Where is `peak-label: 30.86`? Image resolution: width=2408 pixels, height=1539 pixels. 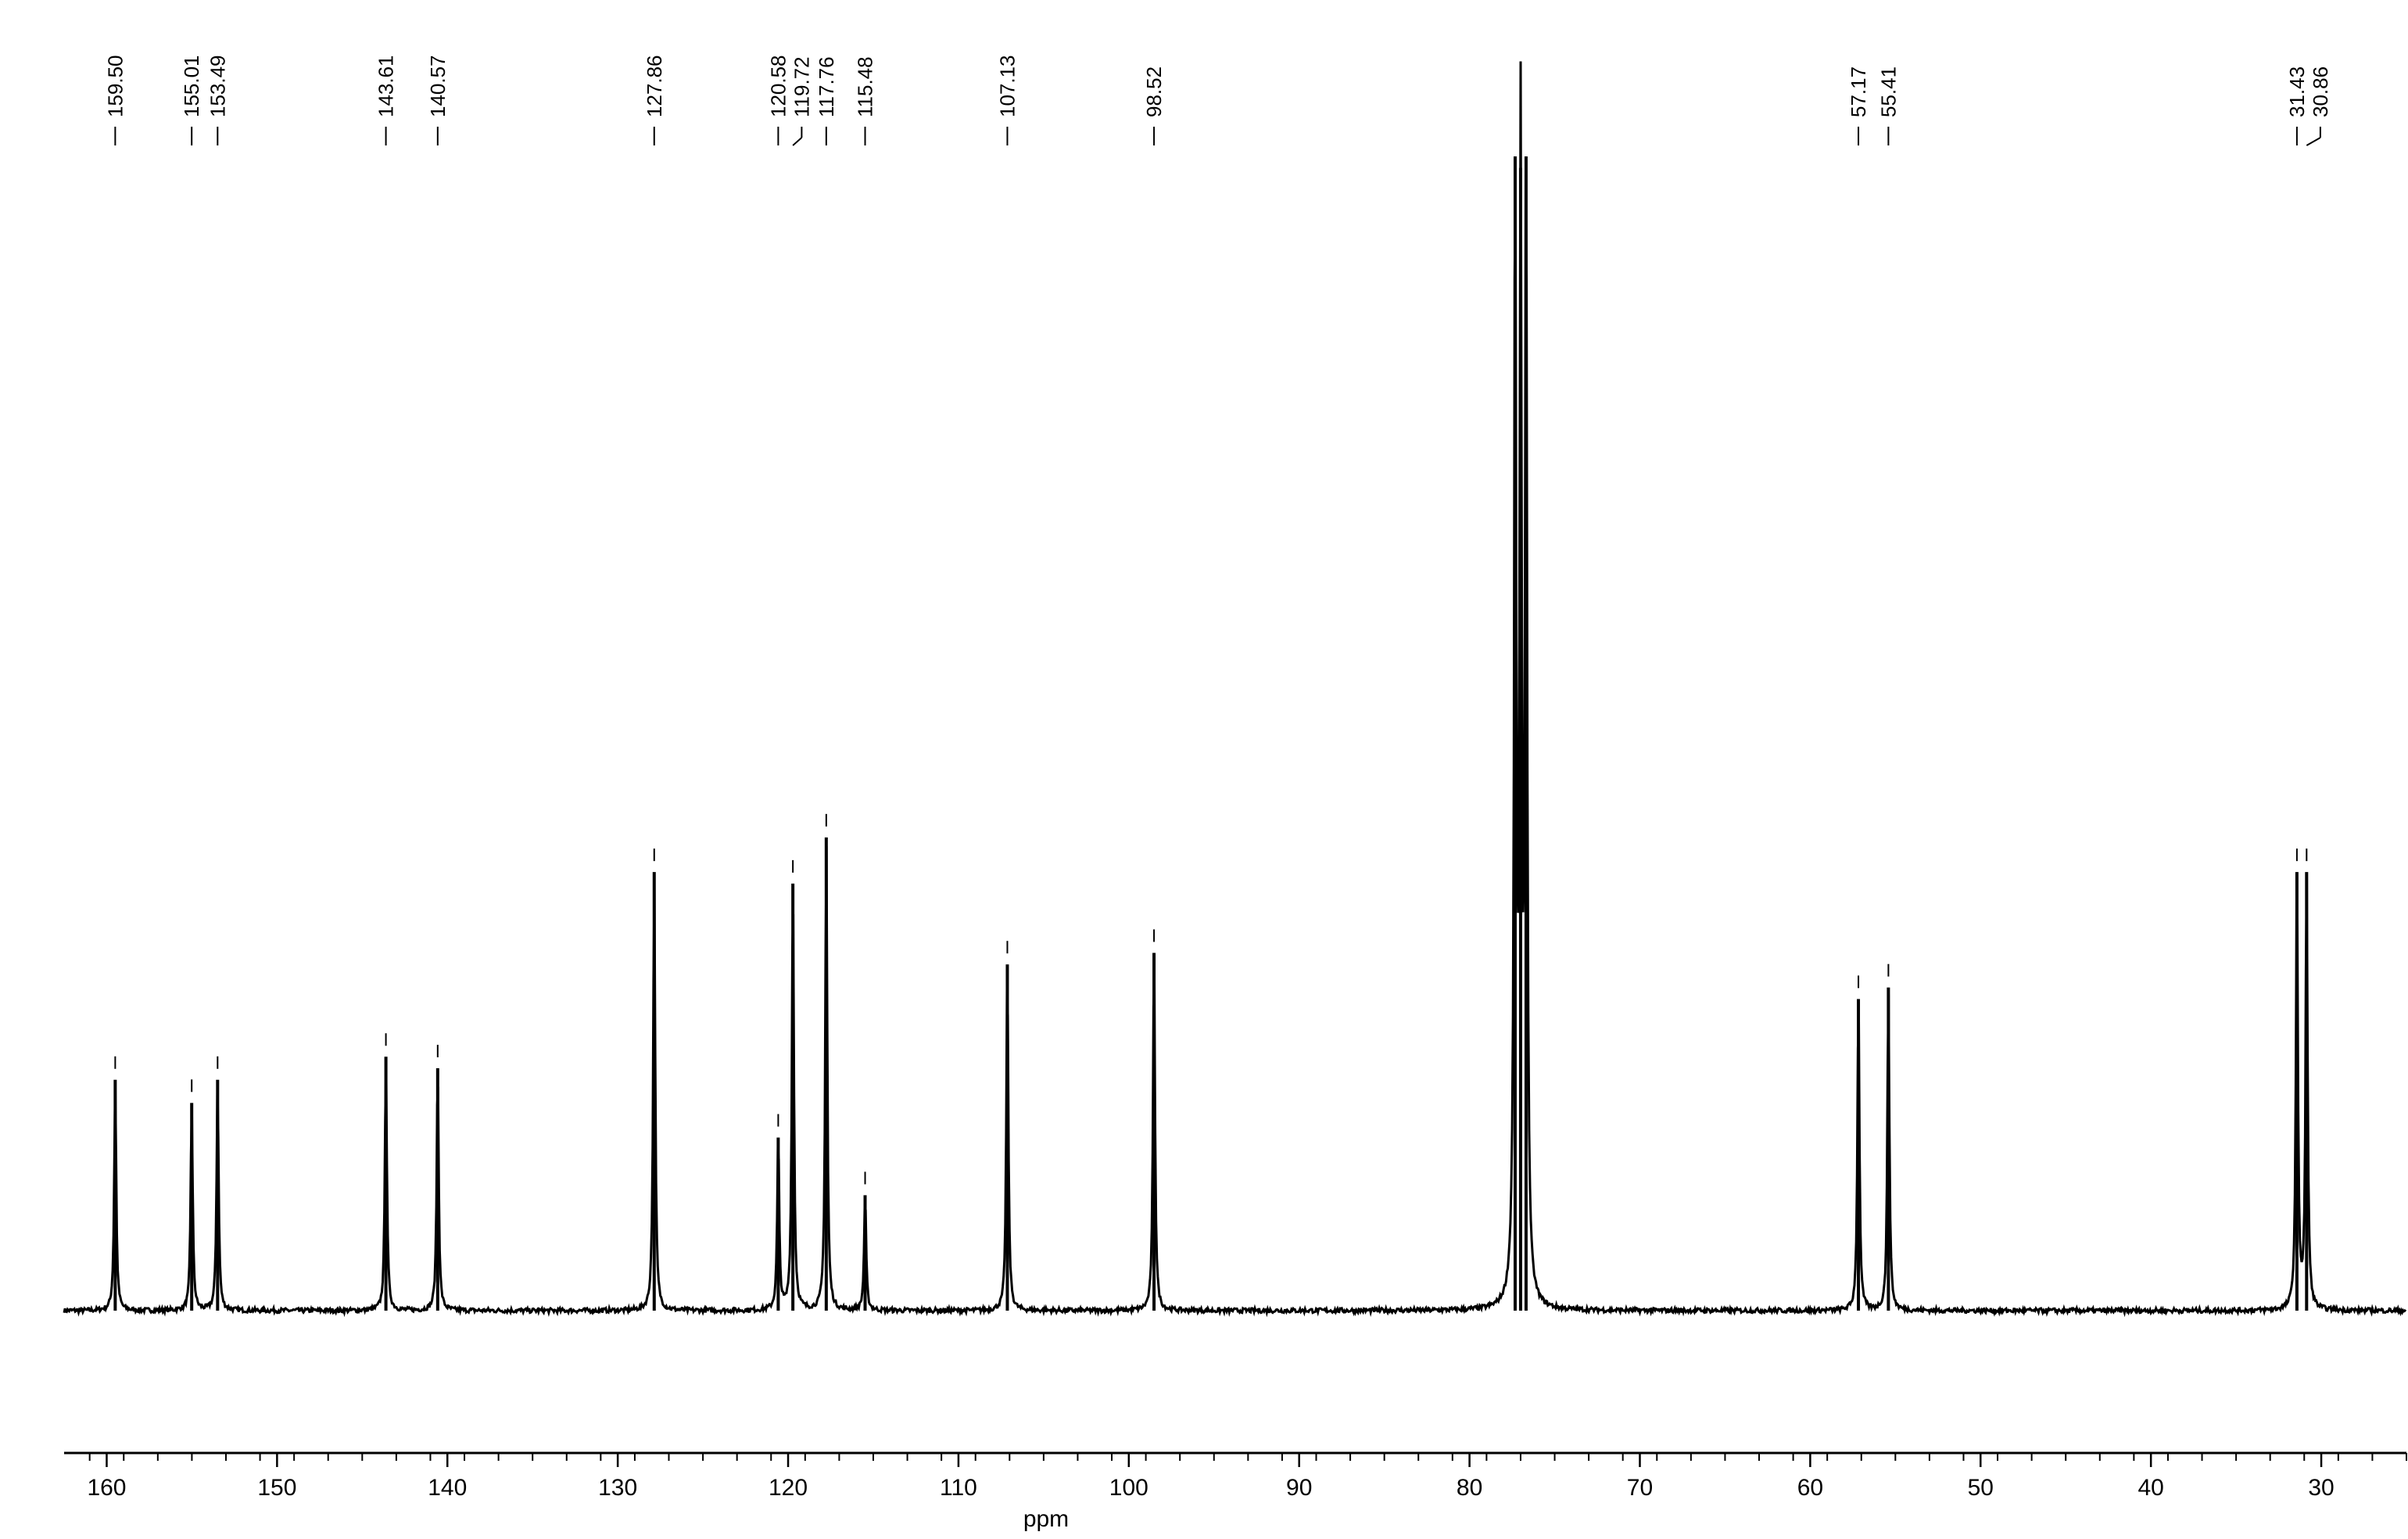
peak-label: 30.86 is located at coordinates (2320, 91).